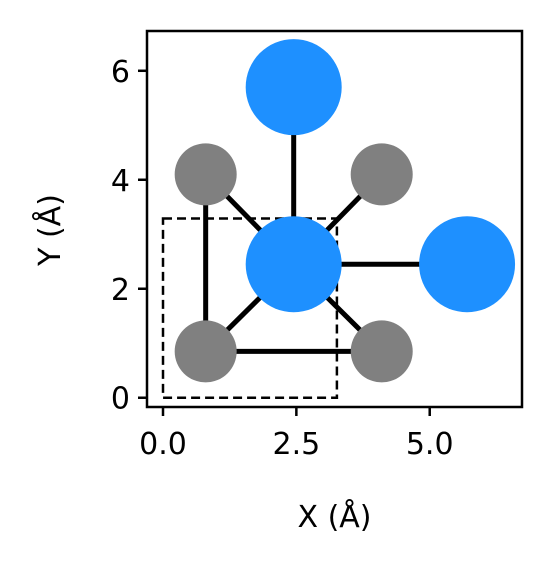  I want to click on x-tick-label: 2.5, so click(297, 444).